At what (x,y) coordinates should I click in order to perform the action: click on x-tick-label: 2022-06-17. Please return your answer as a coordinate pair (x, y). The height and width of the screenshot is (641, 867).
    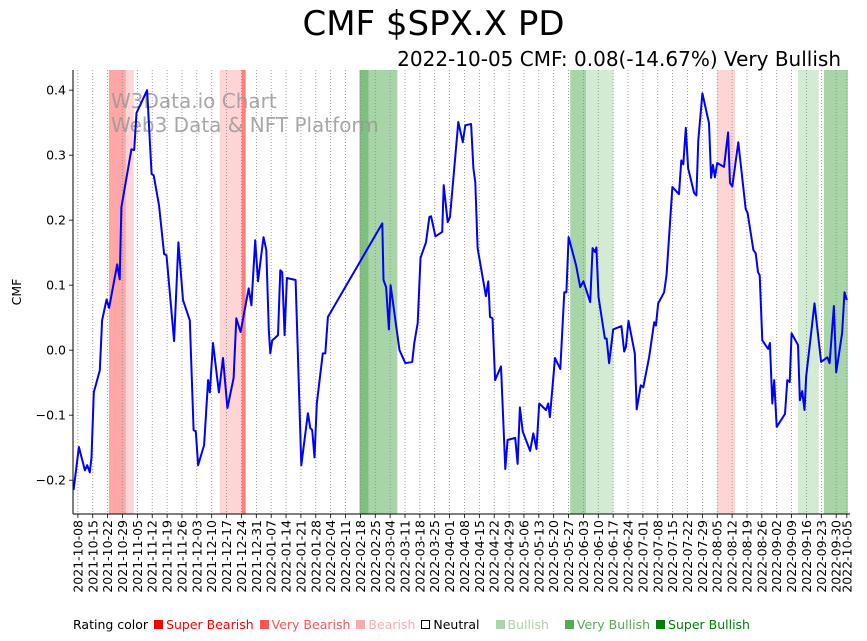
    Looking at the image, I should click on (613, 556).